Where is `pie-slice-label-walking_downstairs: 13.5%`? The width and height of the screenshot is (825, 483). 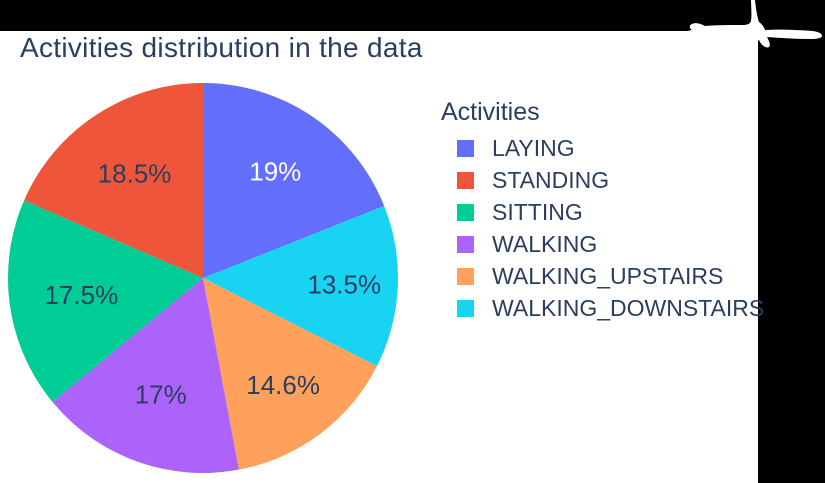
pie-slice-label-walking_downstairs: 13.5% is located at coordinates (344, 284).